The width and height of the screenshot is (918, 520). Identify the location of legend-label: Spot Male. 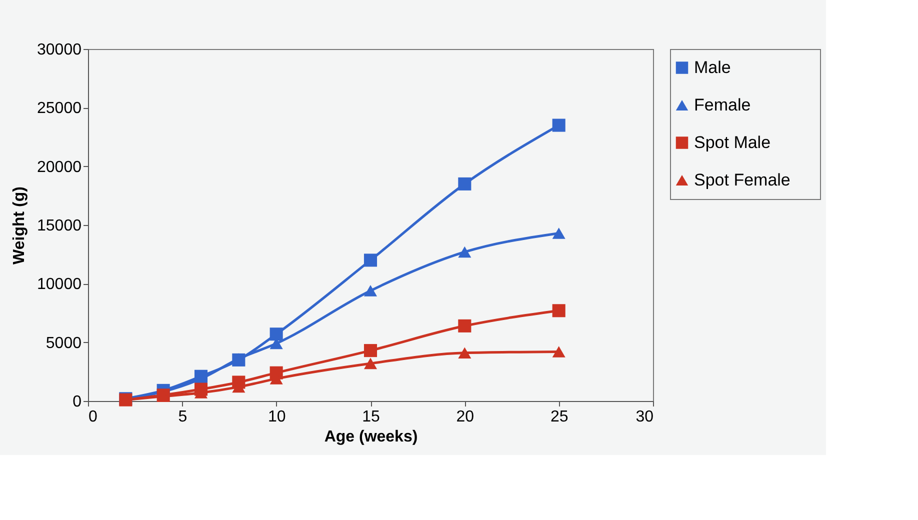
(732, 142).